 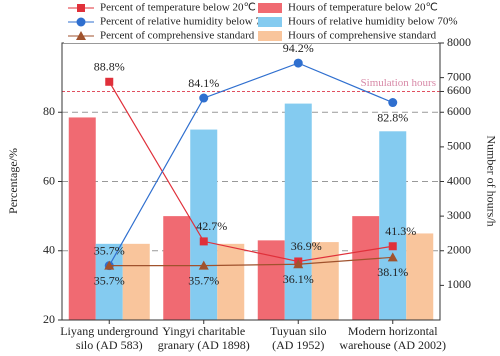 What do you see at coordinates (188, 22) in the screenshot?
I see `legend-label: Percent of relative humidity below 70%` at bounding box center [188, 22].